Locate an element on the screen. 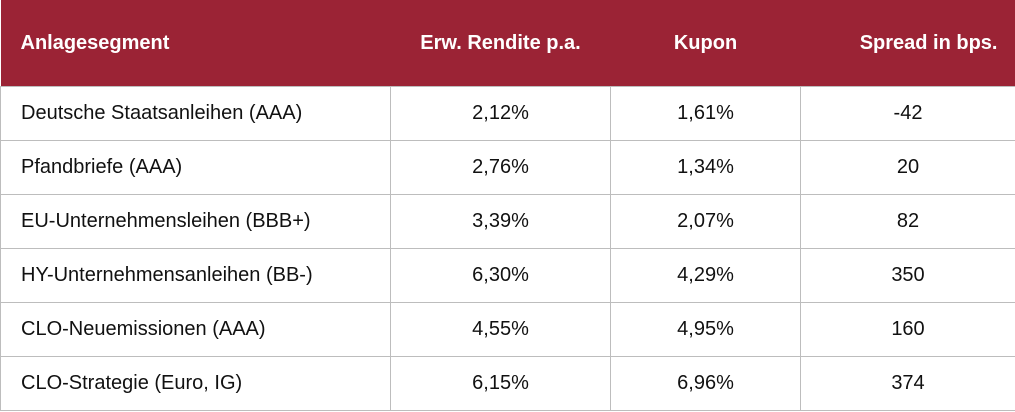  header-cell: Kupon is located at coordinates (705, 43).